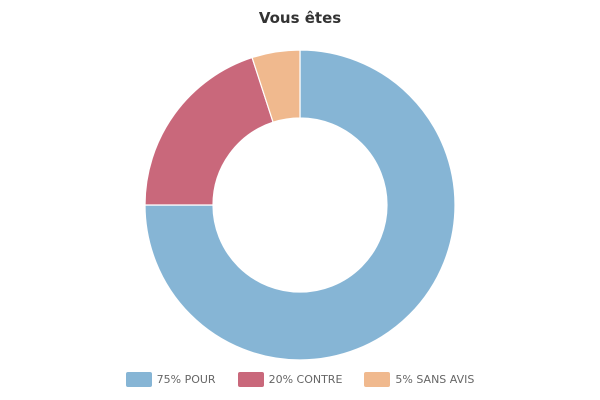  I want to click on donut-slice-sans-avis, so click(276, 86).